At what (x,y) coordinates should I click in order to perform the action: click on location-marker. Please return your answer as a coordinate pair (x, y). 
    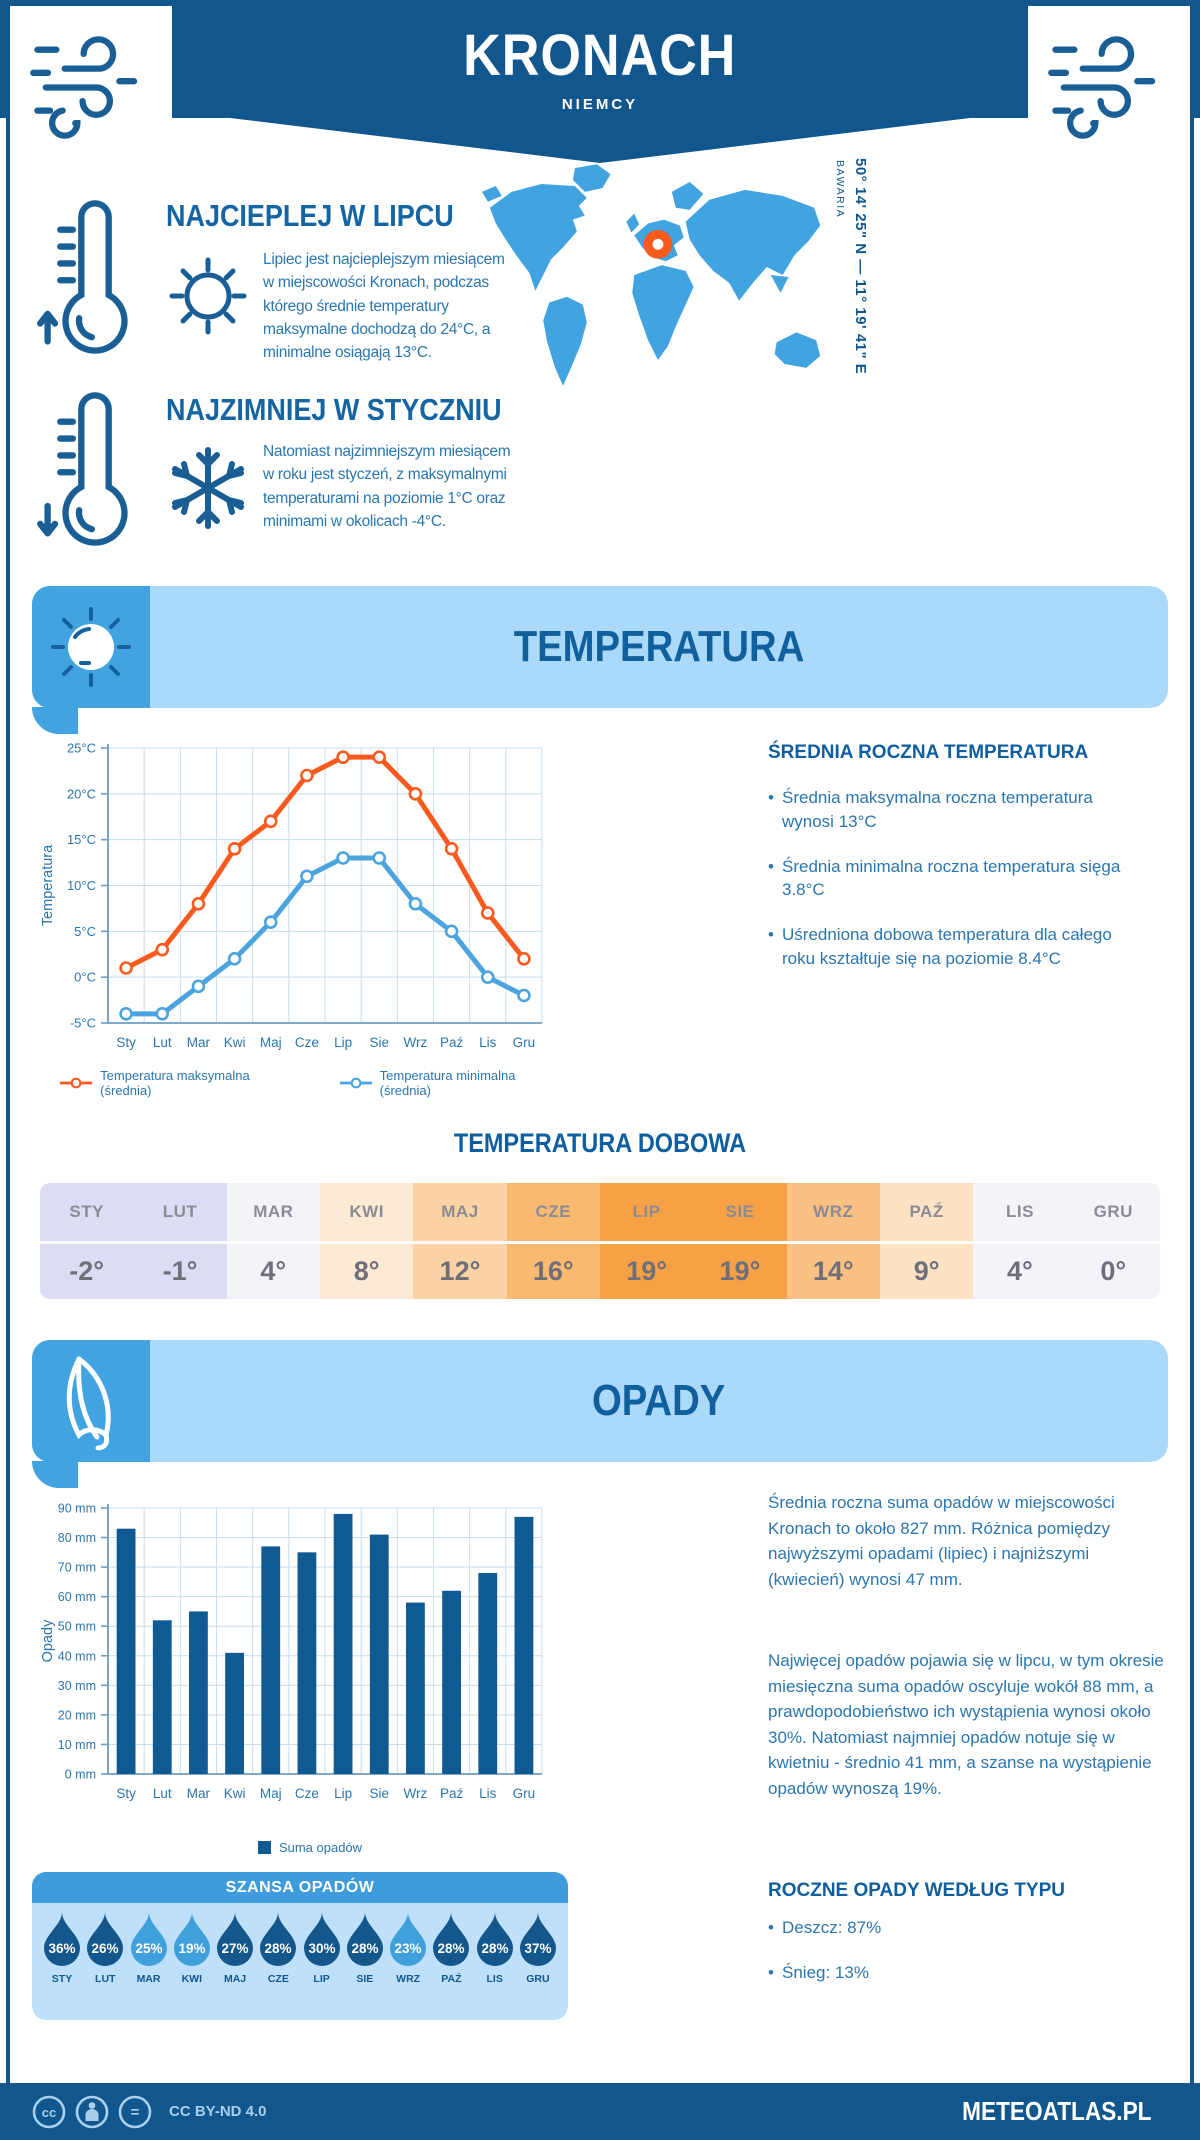
    Looking at the image, I should click on (658, 244).